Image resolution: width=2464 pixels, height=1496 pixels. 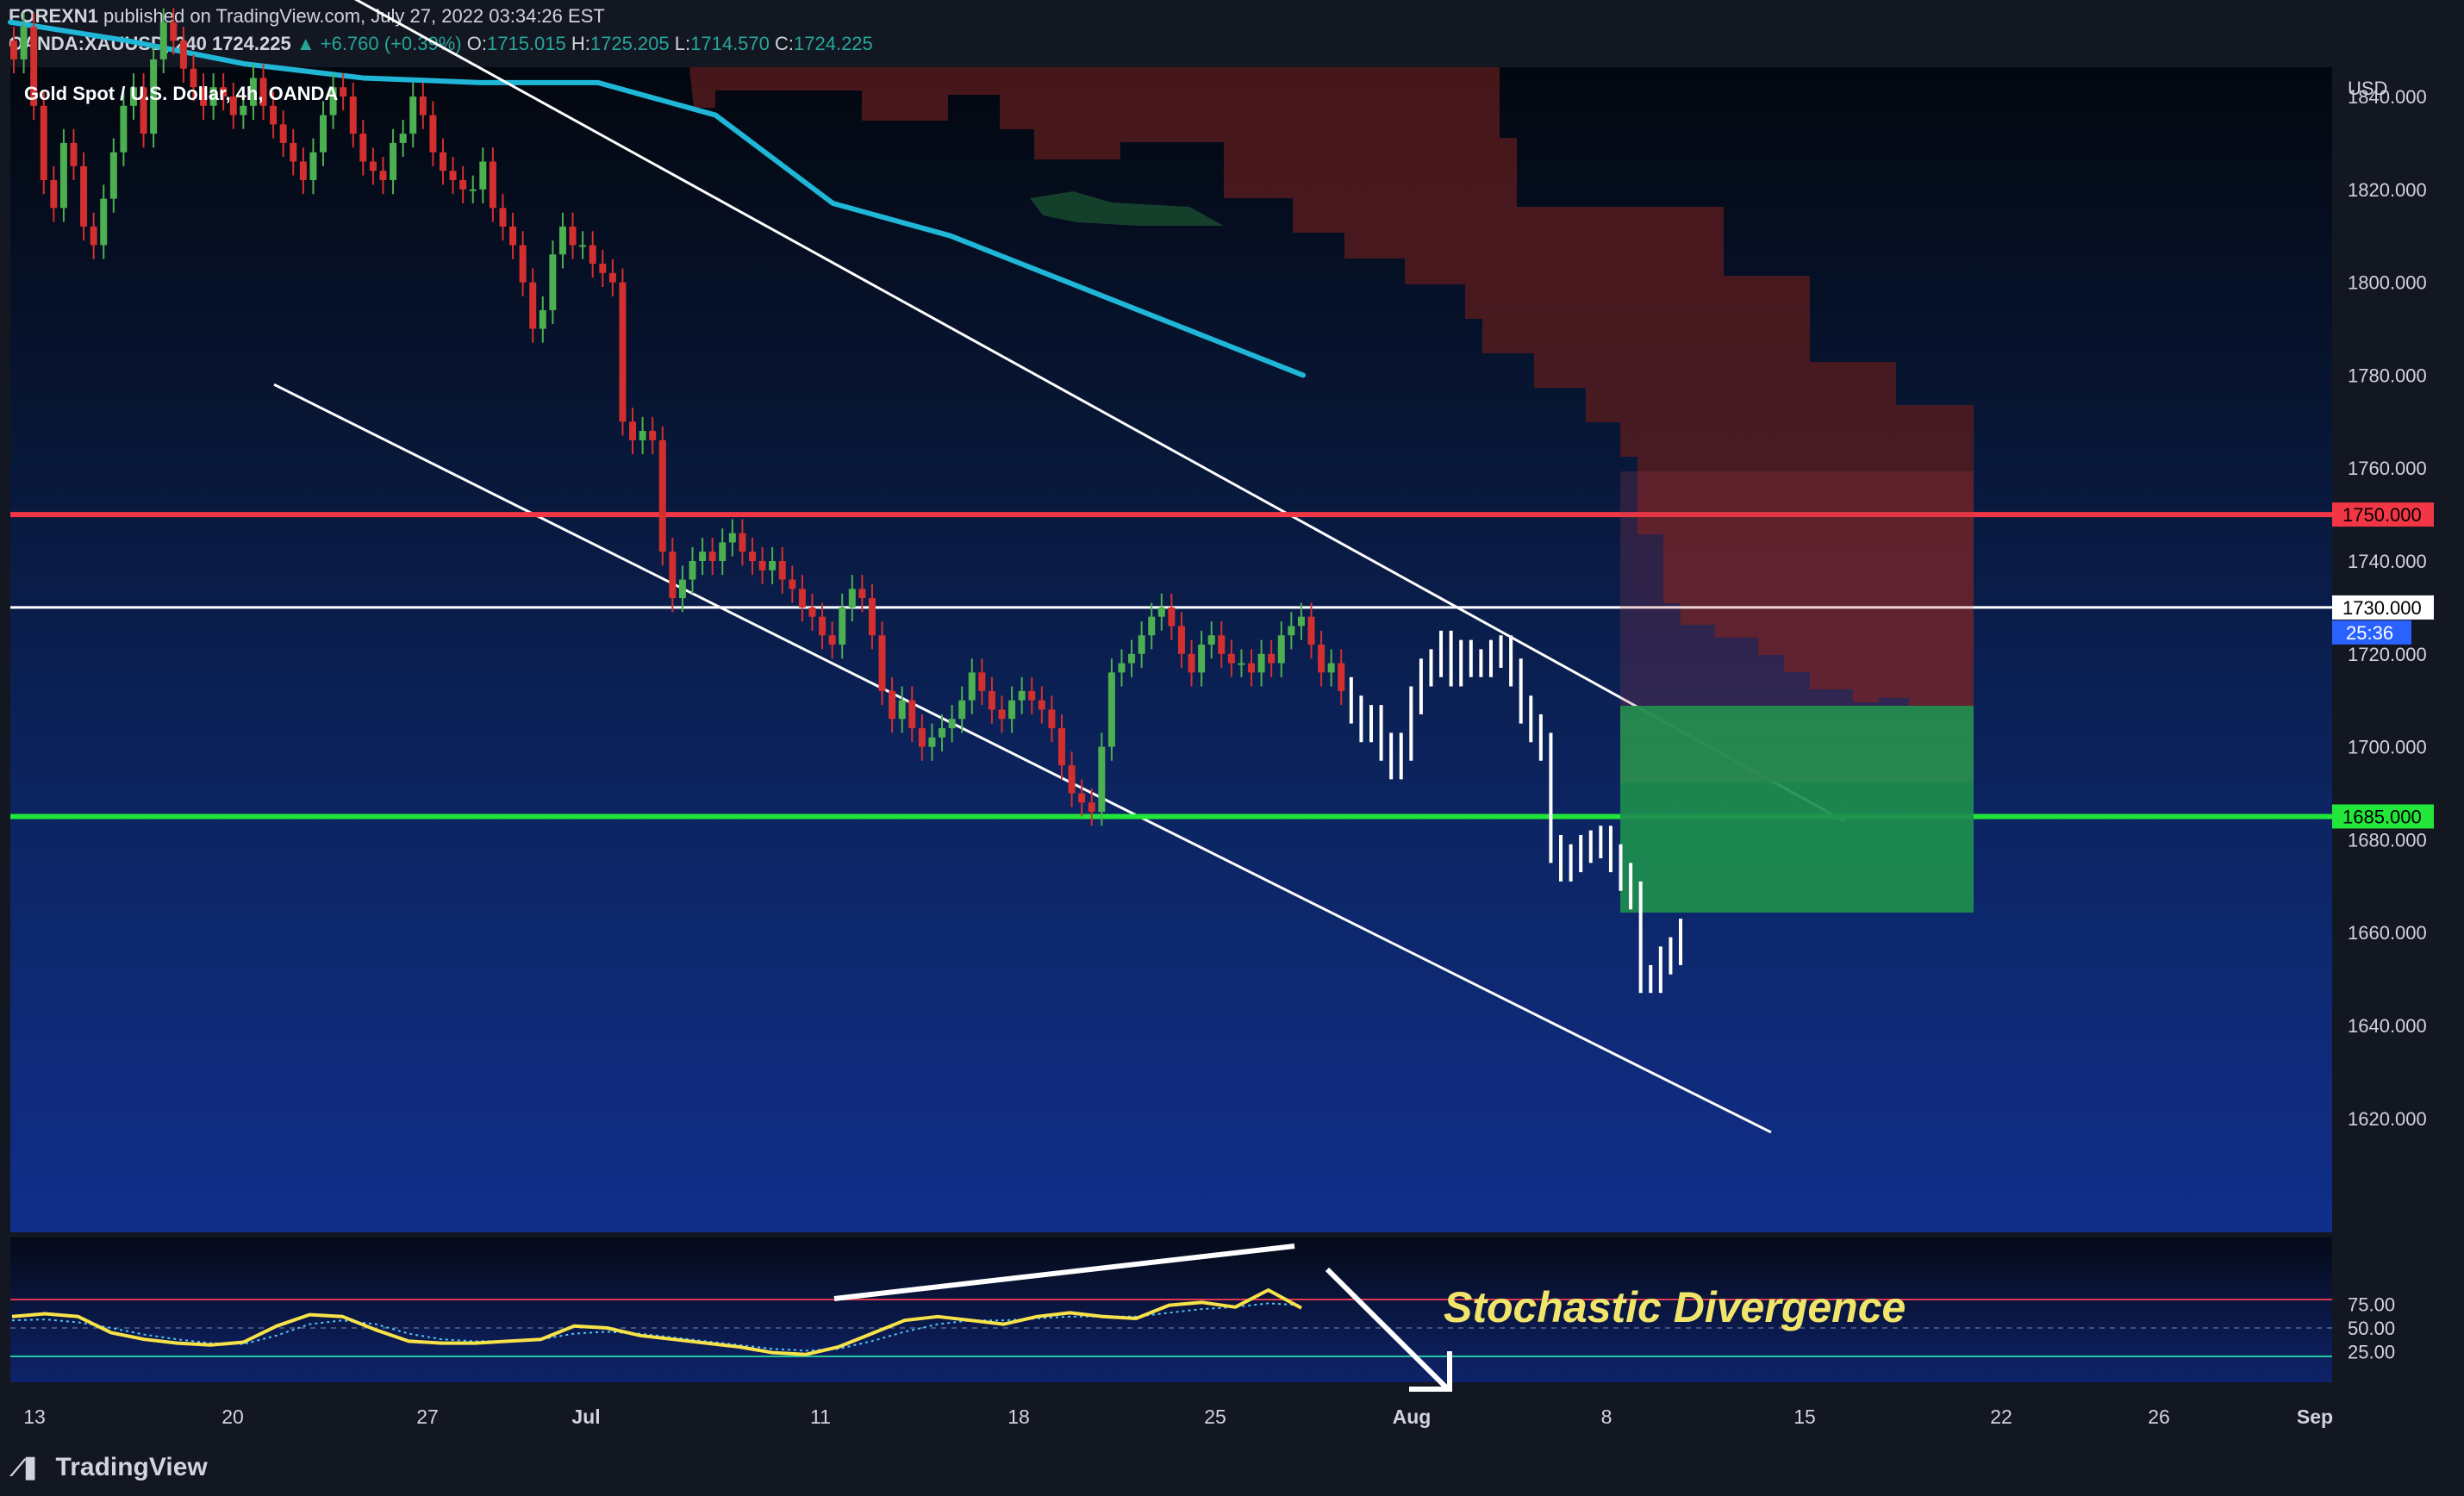 I want to click on time-tick-label: 15, so click(x=1804, y=1417).